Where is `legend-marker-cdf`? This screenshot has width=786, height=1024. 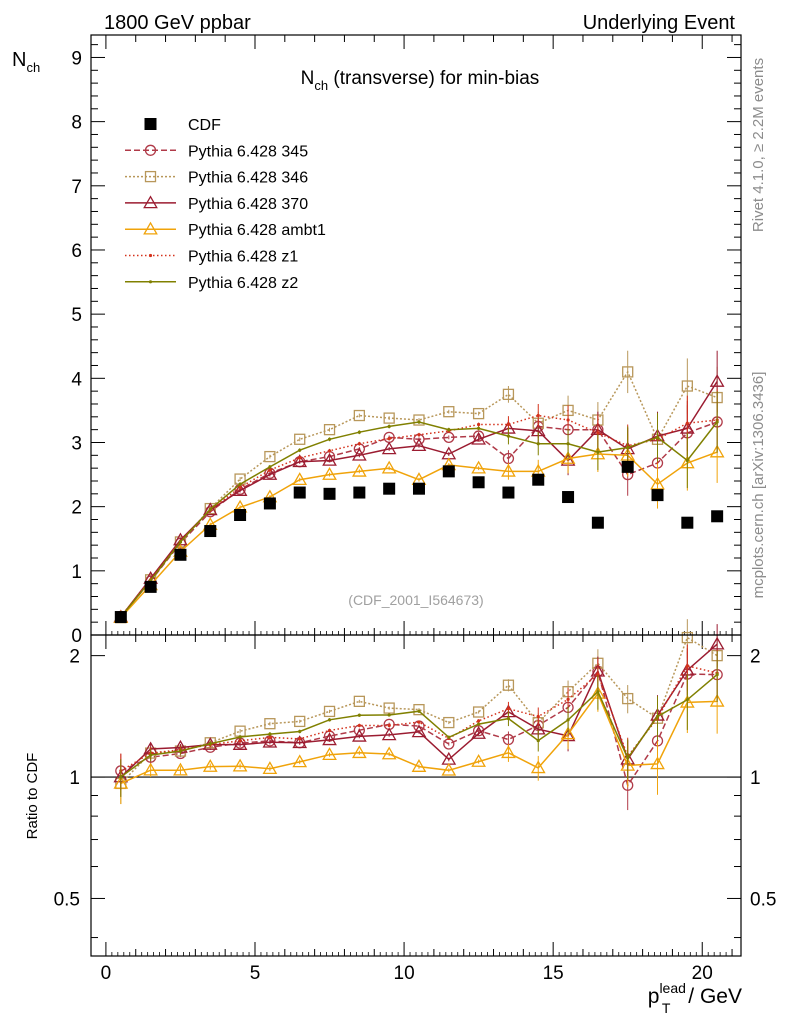 legend-marker-cdf is located at coordinates (150, 124).